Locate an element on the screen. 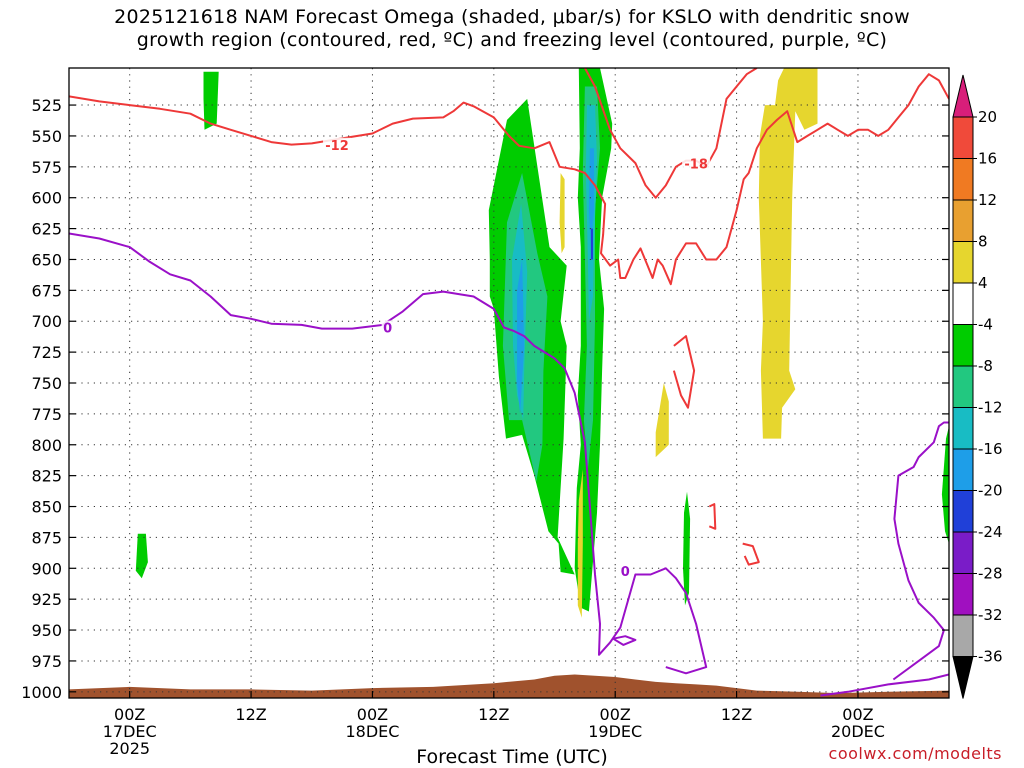 Image resolution: width=1024 pixels, height=768 pixels. colorbar-label-4: 4 is located at coordinates (983, 283).